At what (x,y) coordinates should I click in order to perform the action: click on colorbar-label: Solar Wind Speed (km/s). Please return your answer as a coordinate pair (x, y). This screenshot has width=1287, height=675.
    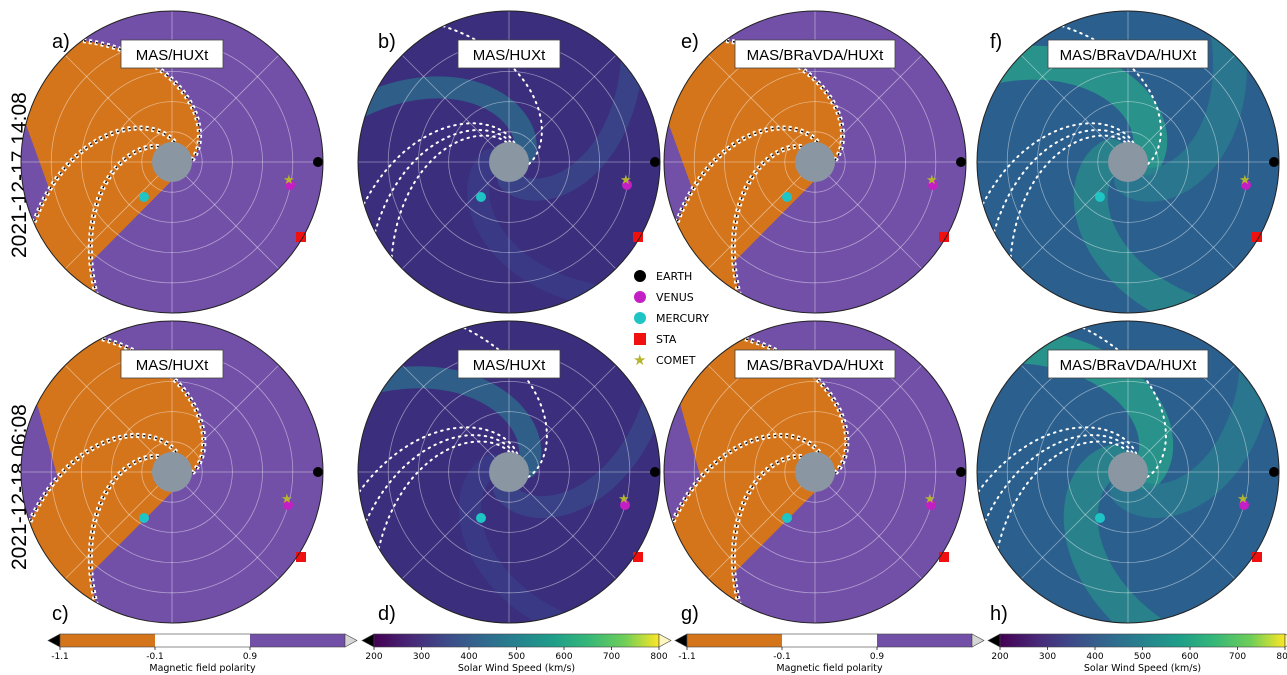
    Looking at the image, I should click on (516, 668).